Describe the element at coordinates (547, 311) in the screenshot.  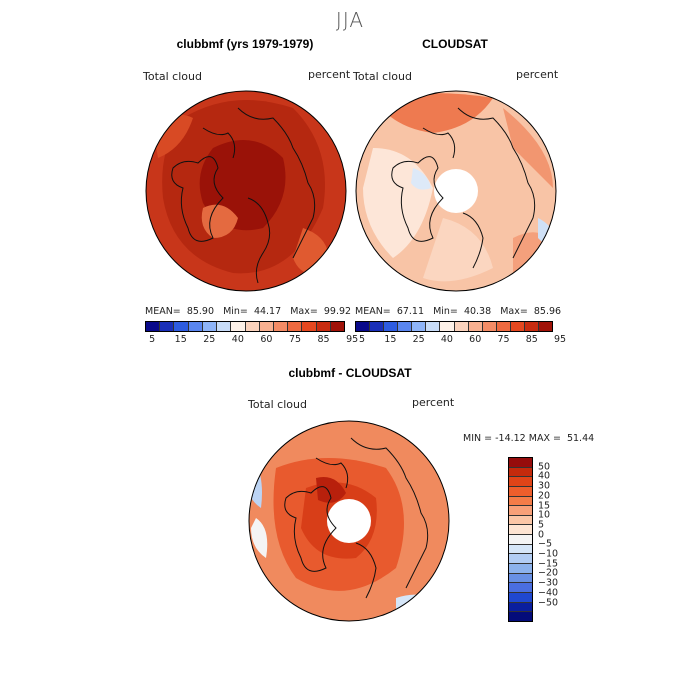
I see `max-value: 85.96` at that location.